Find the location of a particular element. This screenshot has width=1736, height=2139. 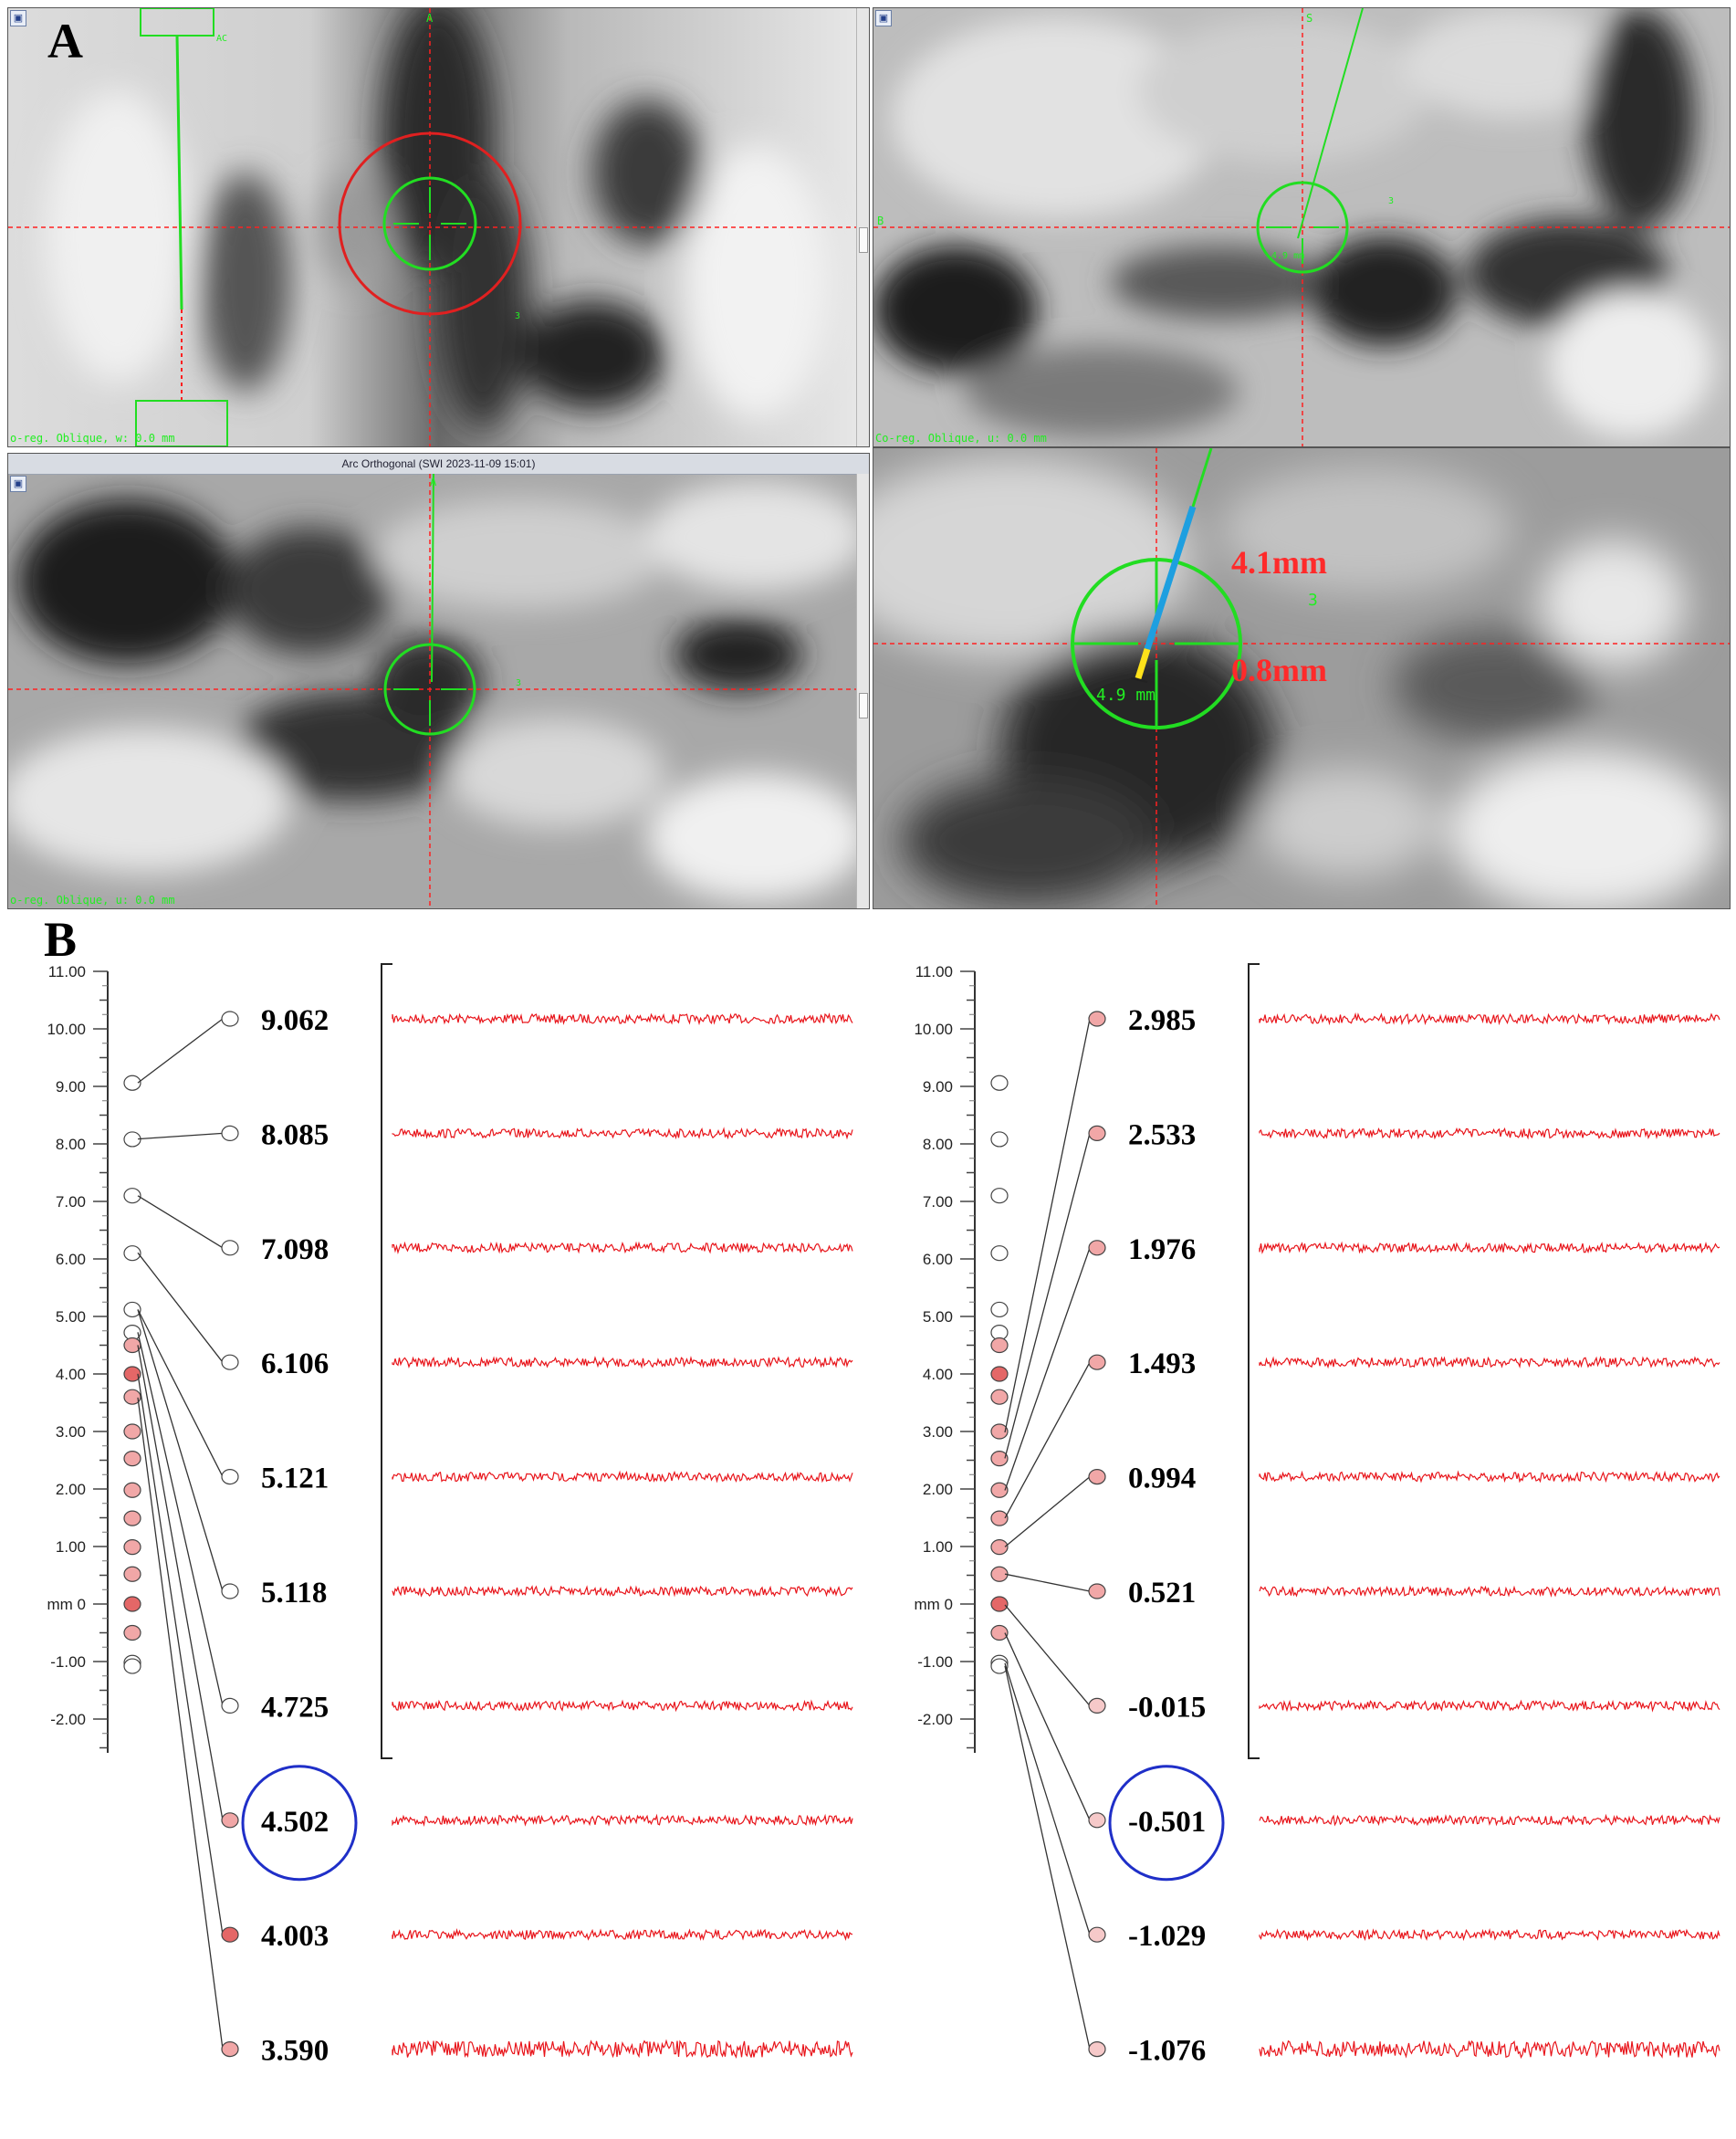

trace-bracket is located at coordinates (386, 1361).